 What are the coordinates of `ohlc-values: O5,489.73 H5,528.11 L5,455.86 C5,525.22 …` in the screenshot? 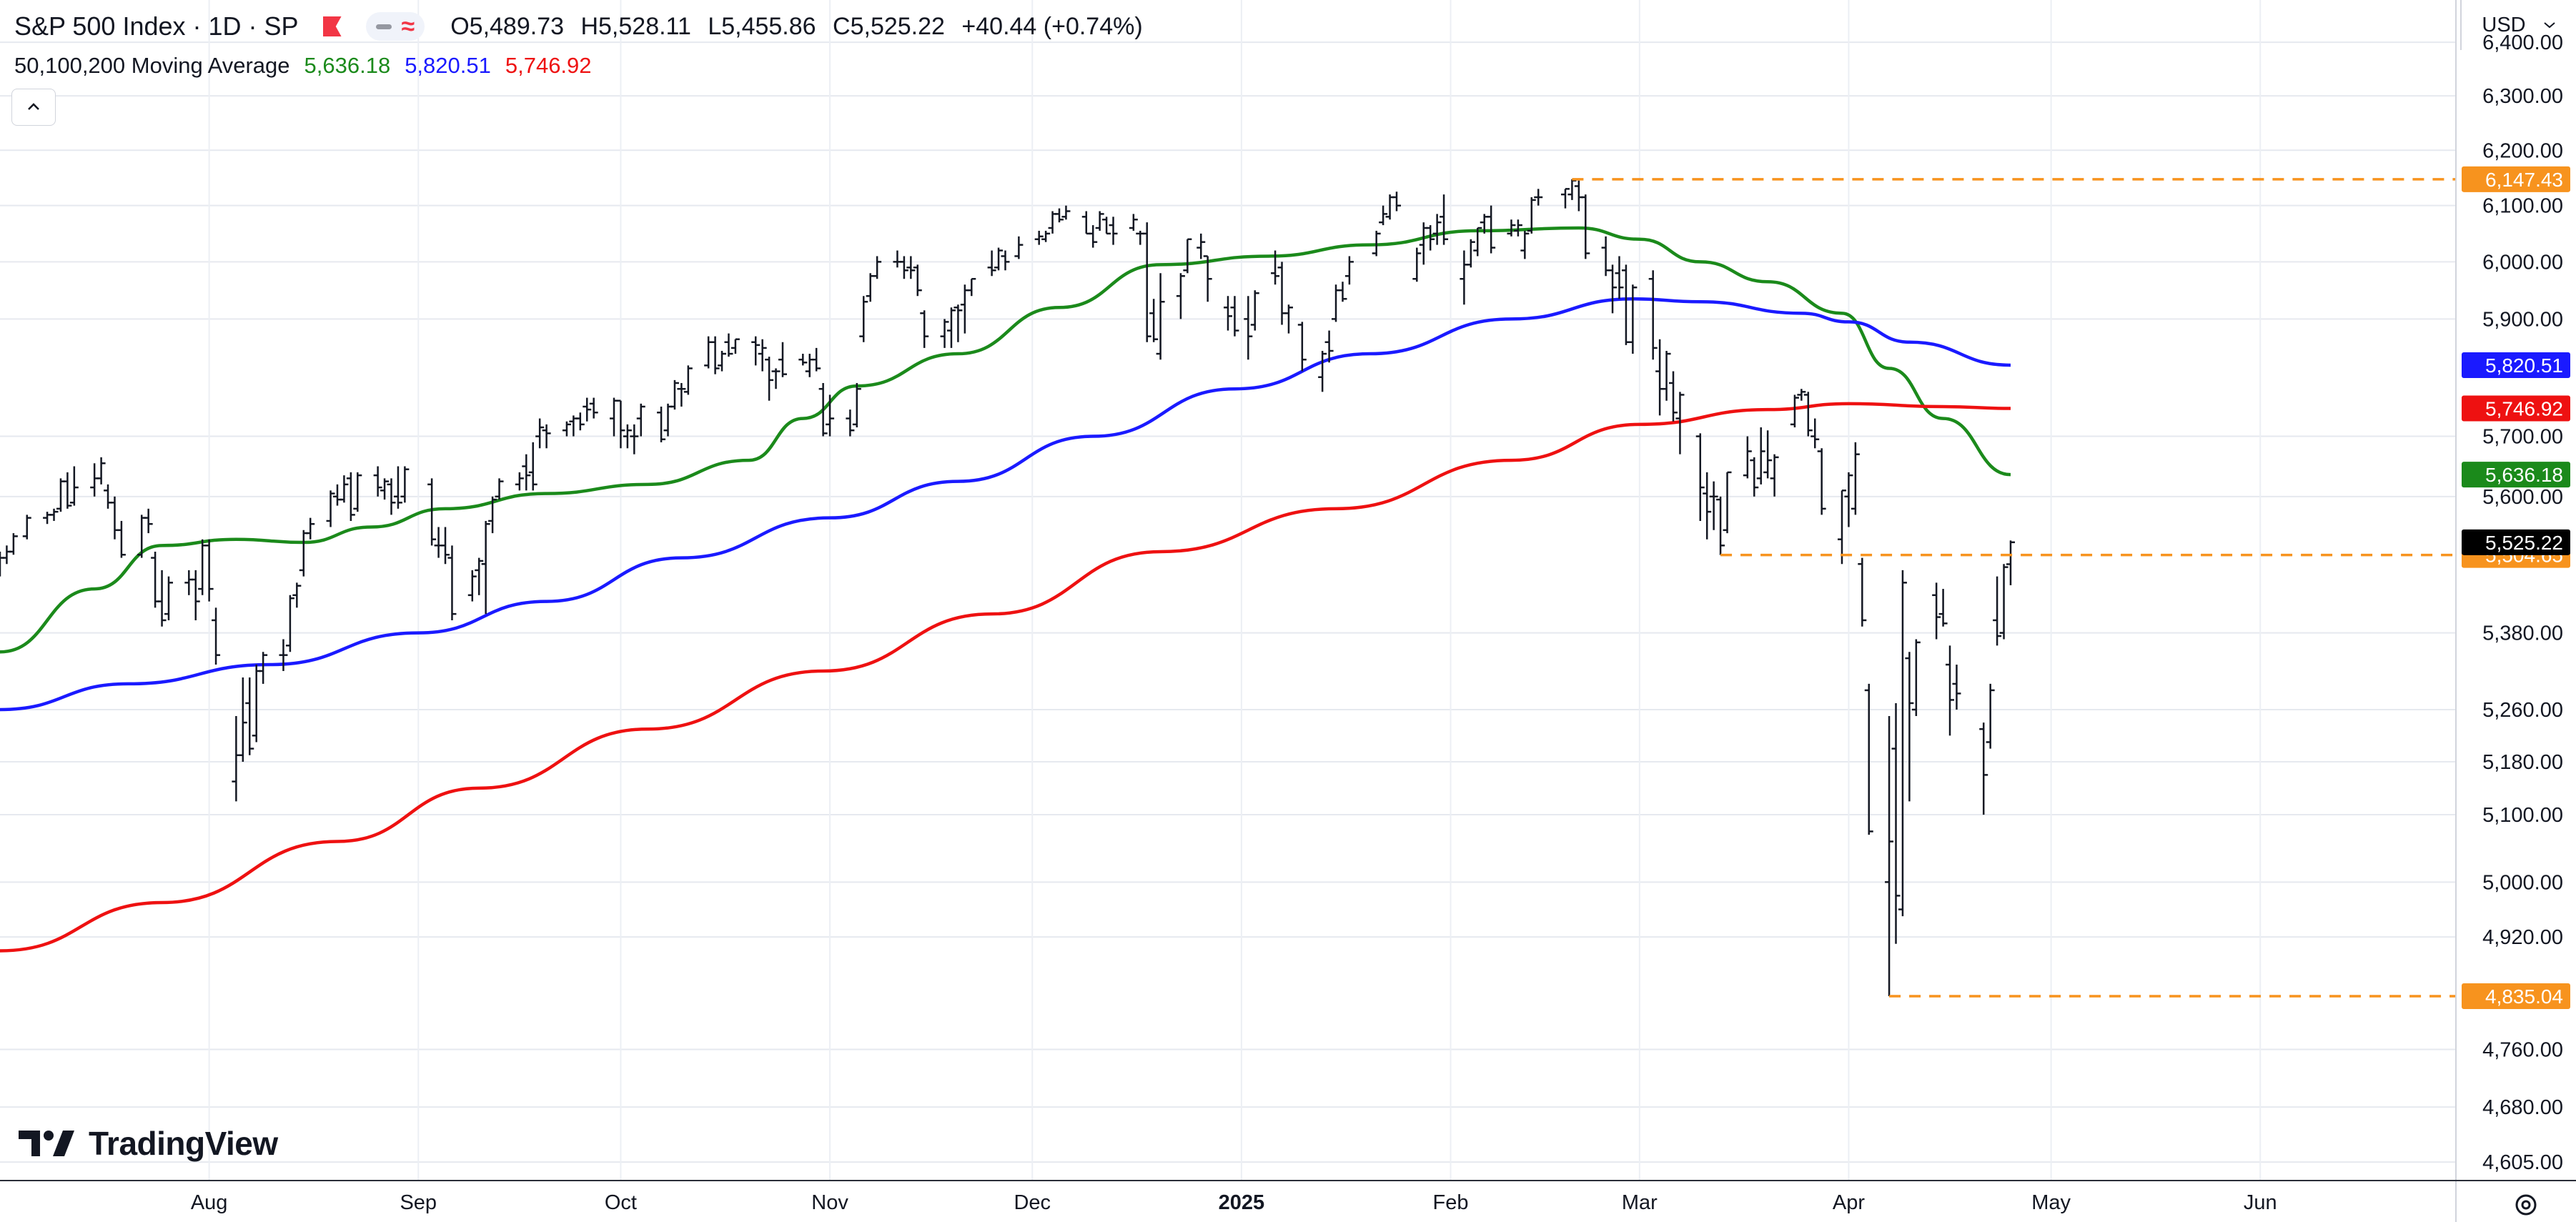 It's located at (801, 27).